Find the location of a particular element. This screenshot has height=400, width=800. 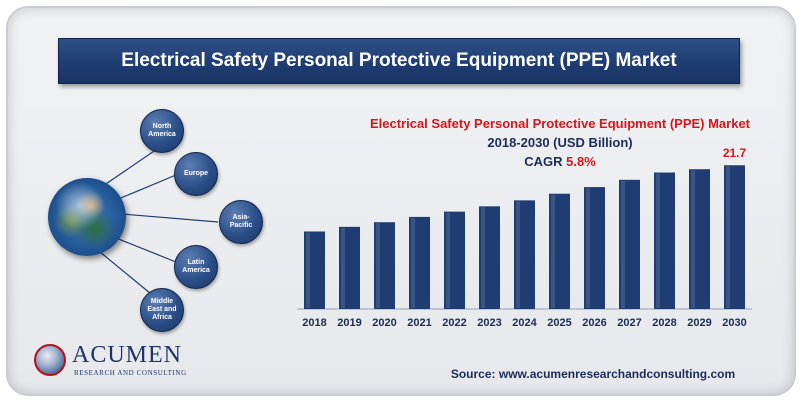

region-europe: Europe is located at coordinates (196, 174).